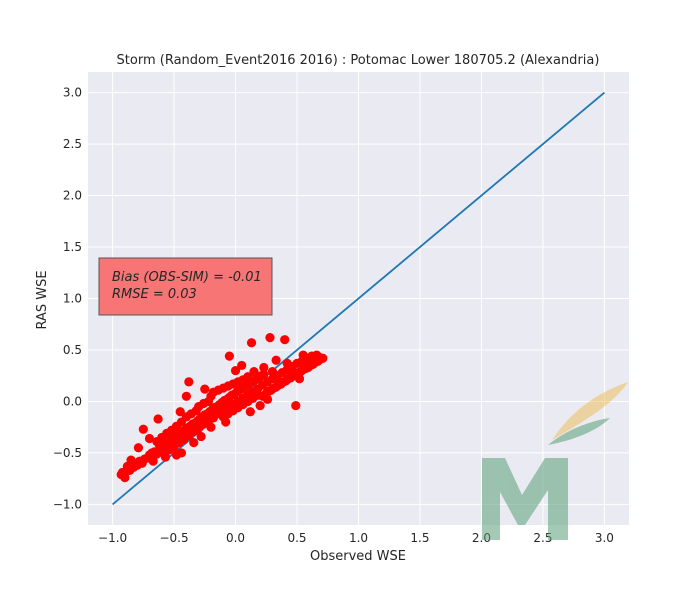  Describe the element at coordinates (72, 196) in the screenshot. I see `y-tick-label: 2.0` at that location.